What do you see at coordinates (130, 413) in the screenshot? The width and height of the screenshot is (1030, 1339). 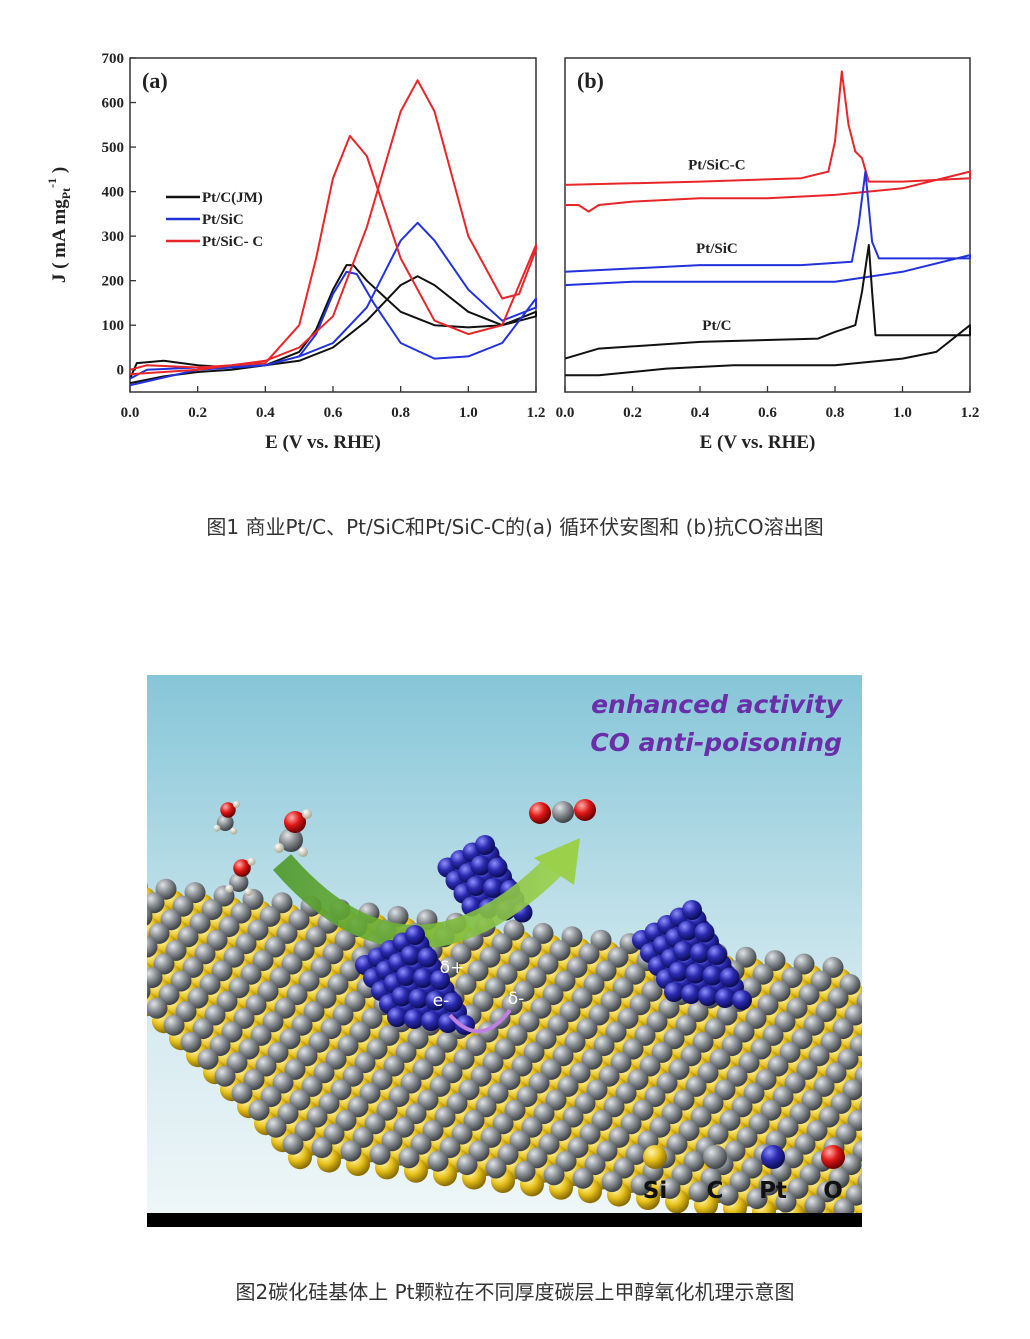 I see `x-tick-label: 0.0` at bounding box center [130, 413].